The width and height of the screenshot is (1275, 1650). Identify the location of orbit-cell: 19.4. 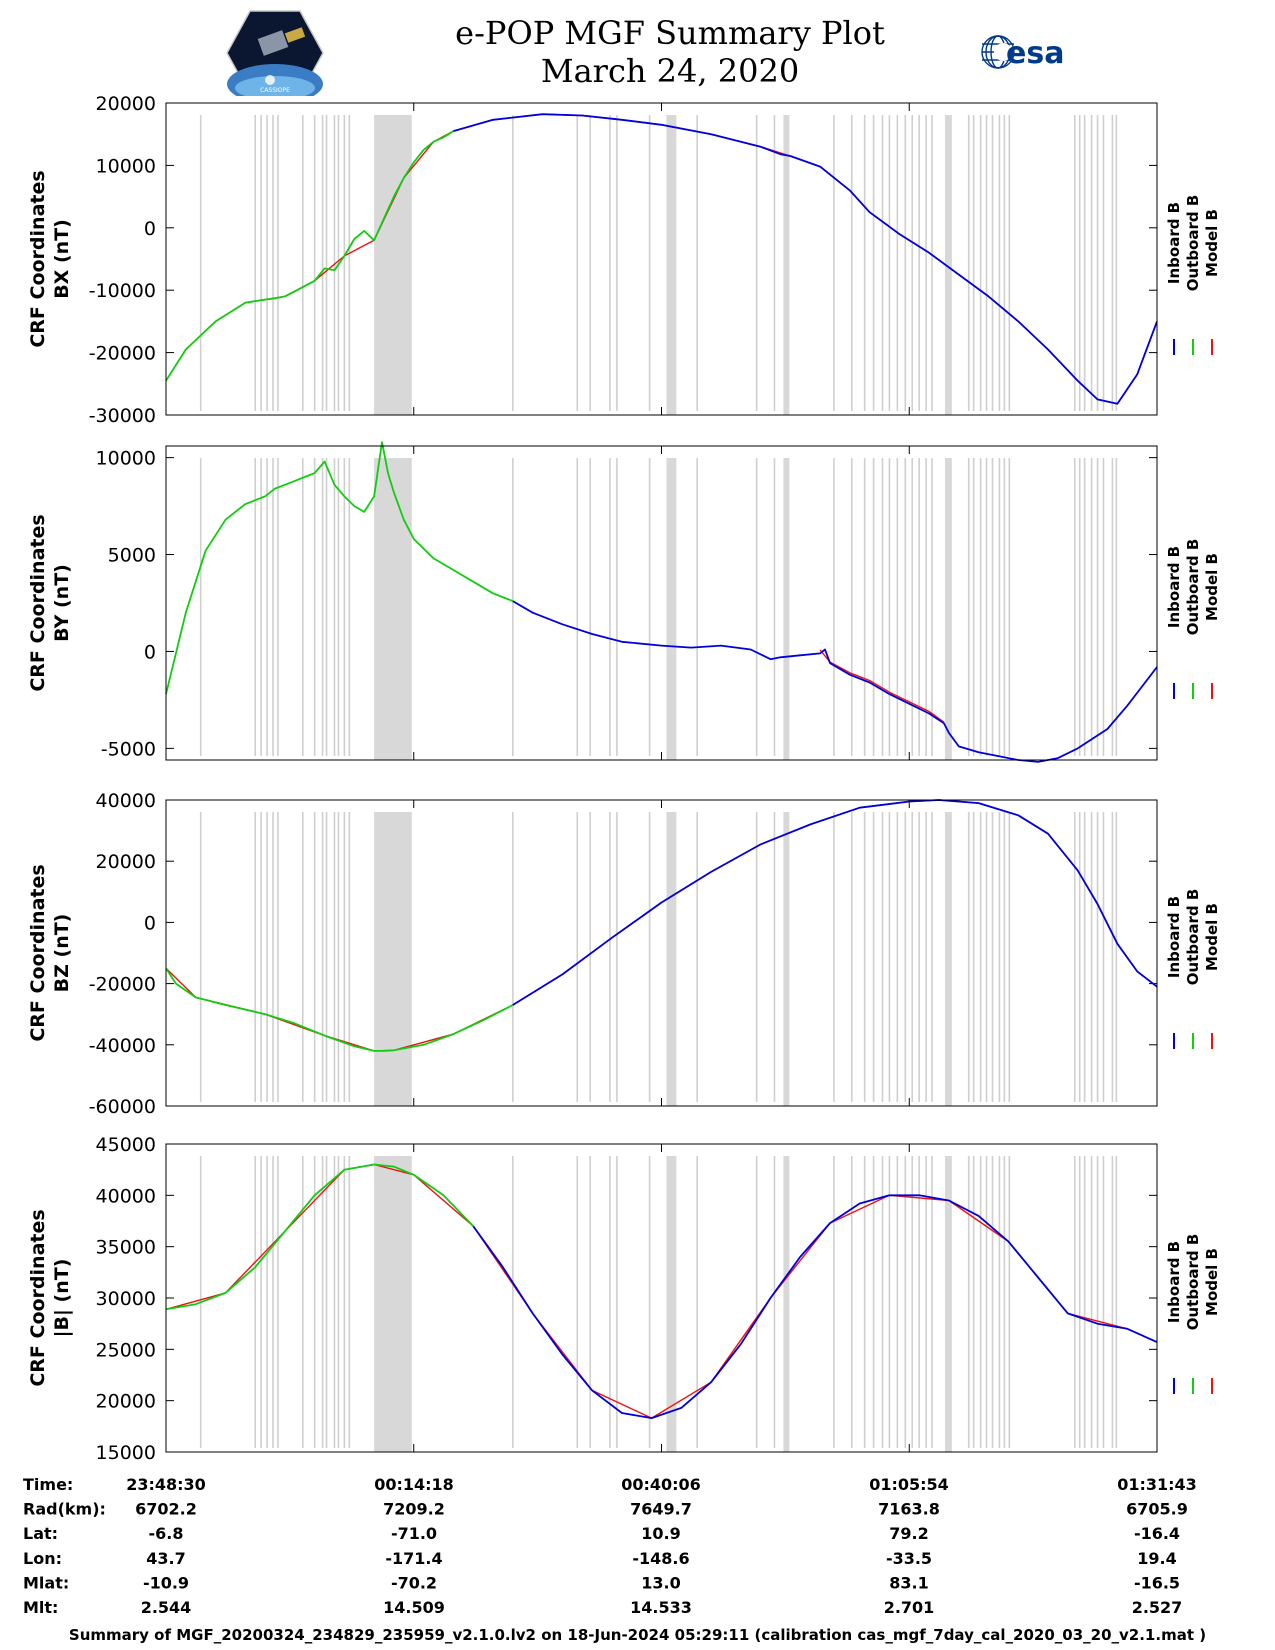
(1156, 1558).